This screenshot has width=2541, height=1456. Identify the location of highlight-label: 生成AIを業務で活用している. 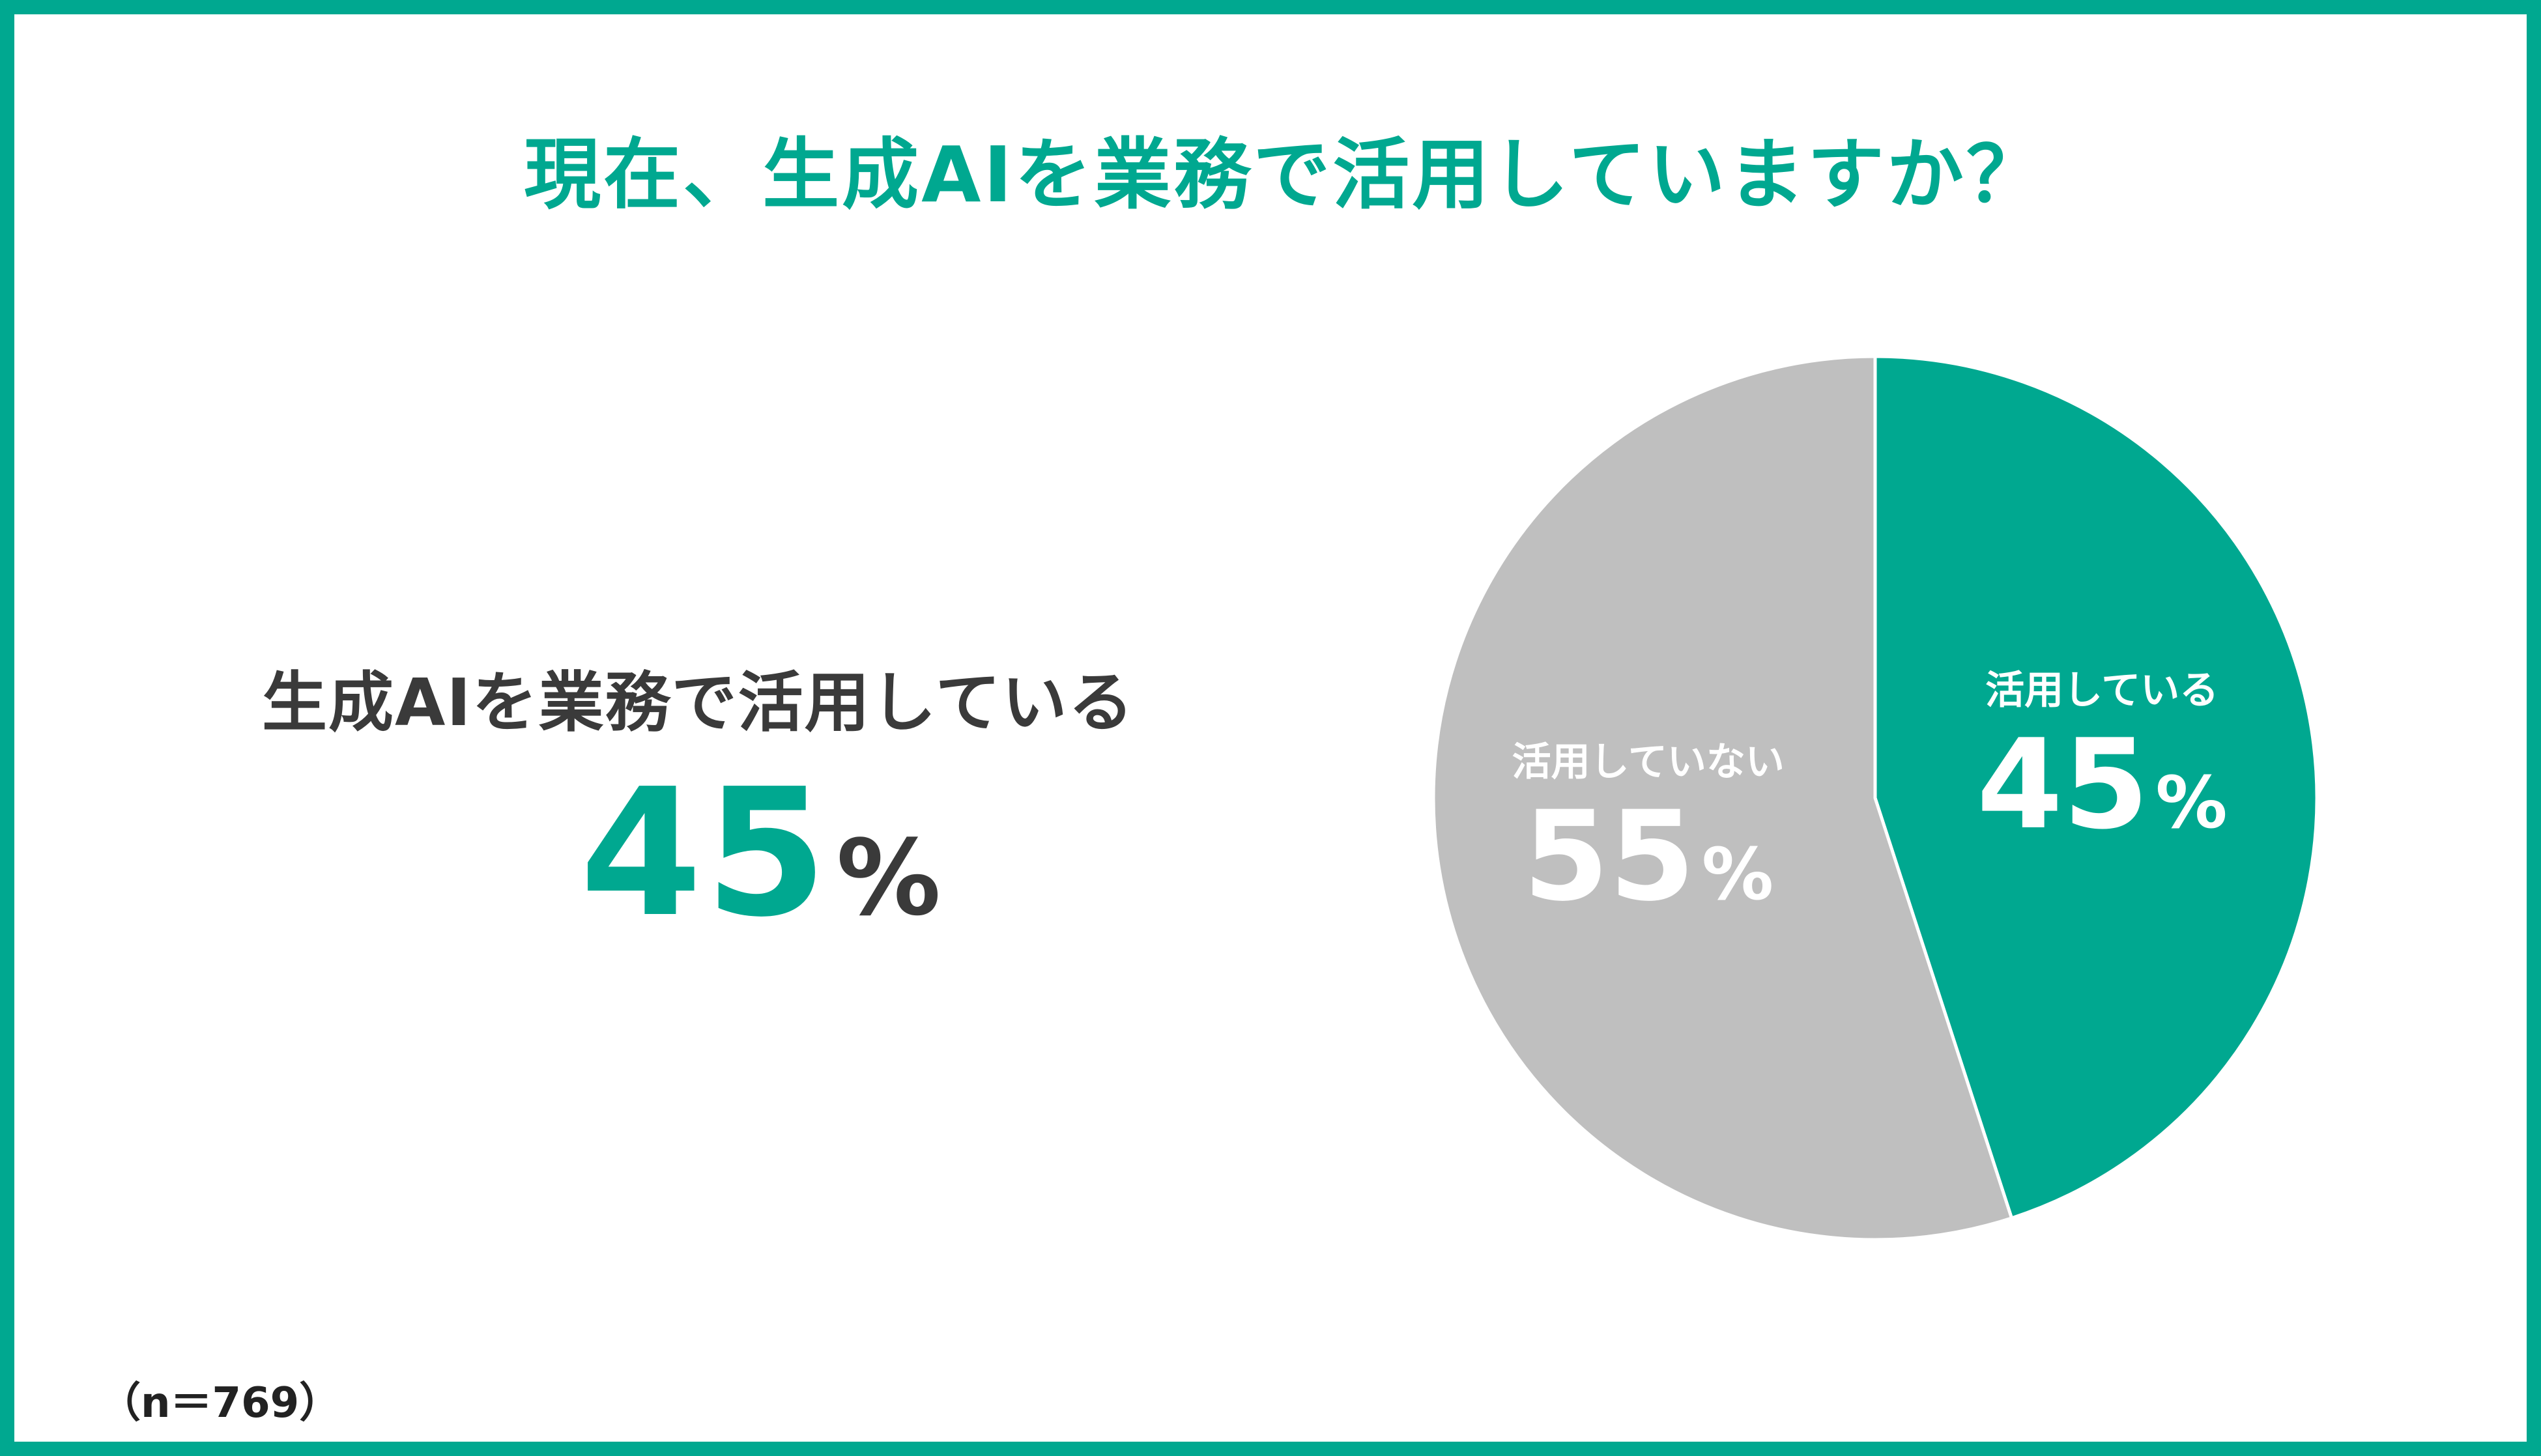
(698, 702).